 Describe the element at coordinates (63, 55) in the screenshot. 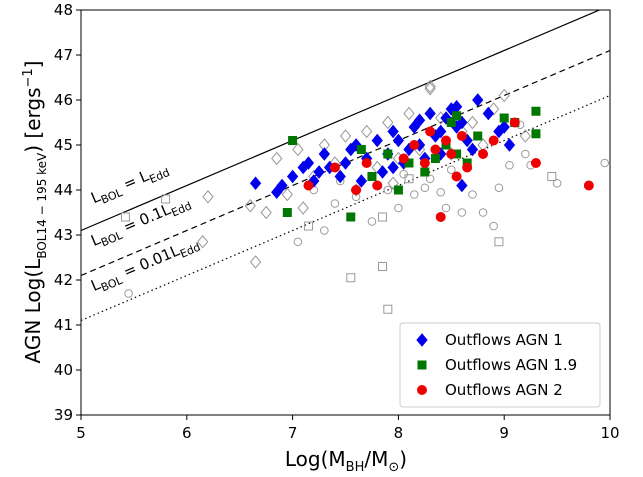

I see `y-tick-label: 47` at that location.